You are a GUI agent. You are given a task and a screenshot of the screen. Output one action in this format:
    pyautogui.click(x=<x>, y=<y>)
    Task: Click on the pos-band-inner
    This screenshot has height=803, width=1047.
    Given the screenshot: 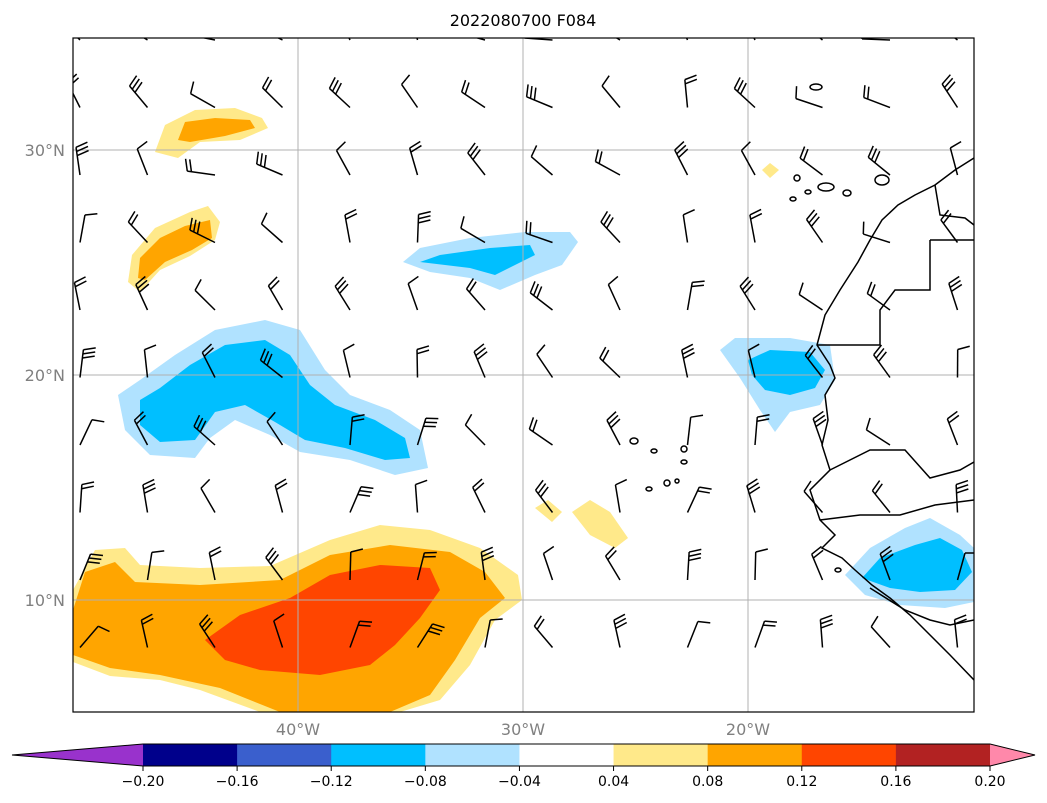 What is the action you would take?
    pyautogui.click(x=322, y=620)
    